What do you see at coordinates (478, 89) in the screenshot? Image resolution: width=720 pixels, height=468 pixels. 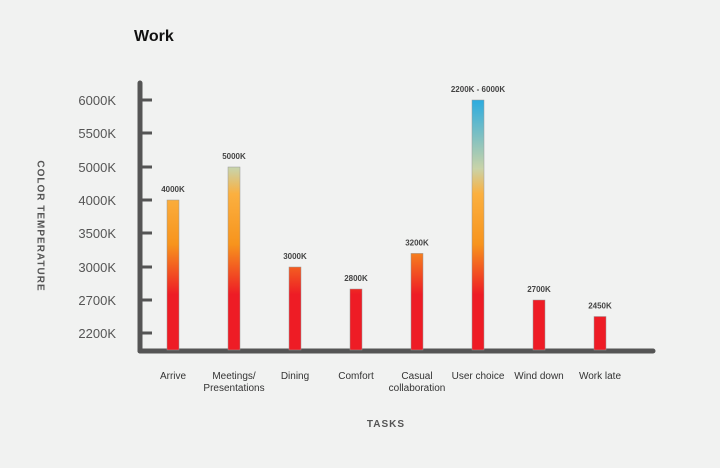 I see `data-label: 2200K - 6000K` at bounding box center [478, 89].